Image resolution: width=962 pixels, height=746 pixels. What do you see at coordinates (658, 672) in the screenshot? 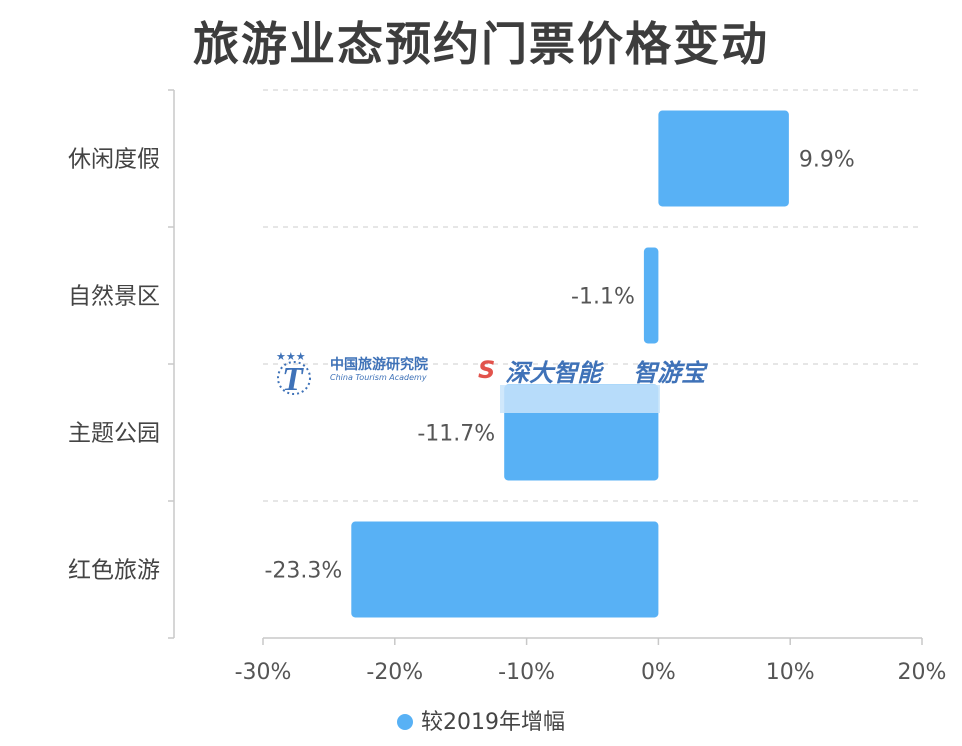
I see `x-tick-label: 0%` at bounding box center [658, 672].